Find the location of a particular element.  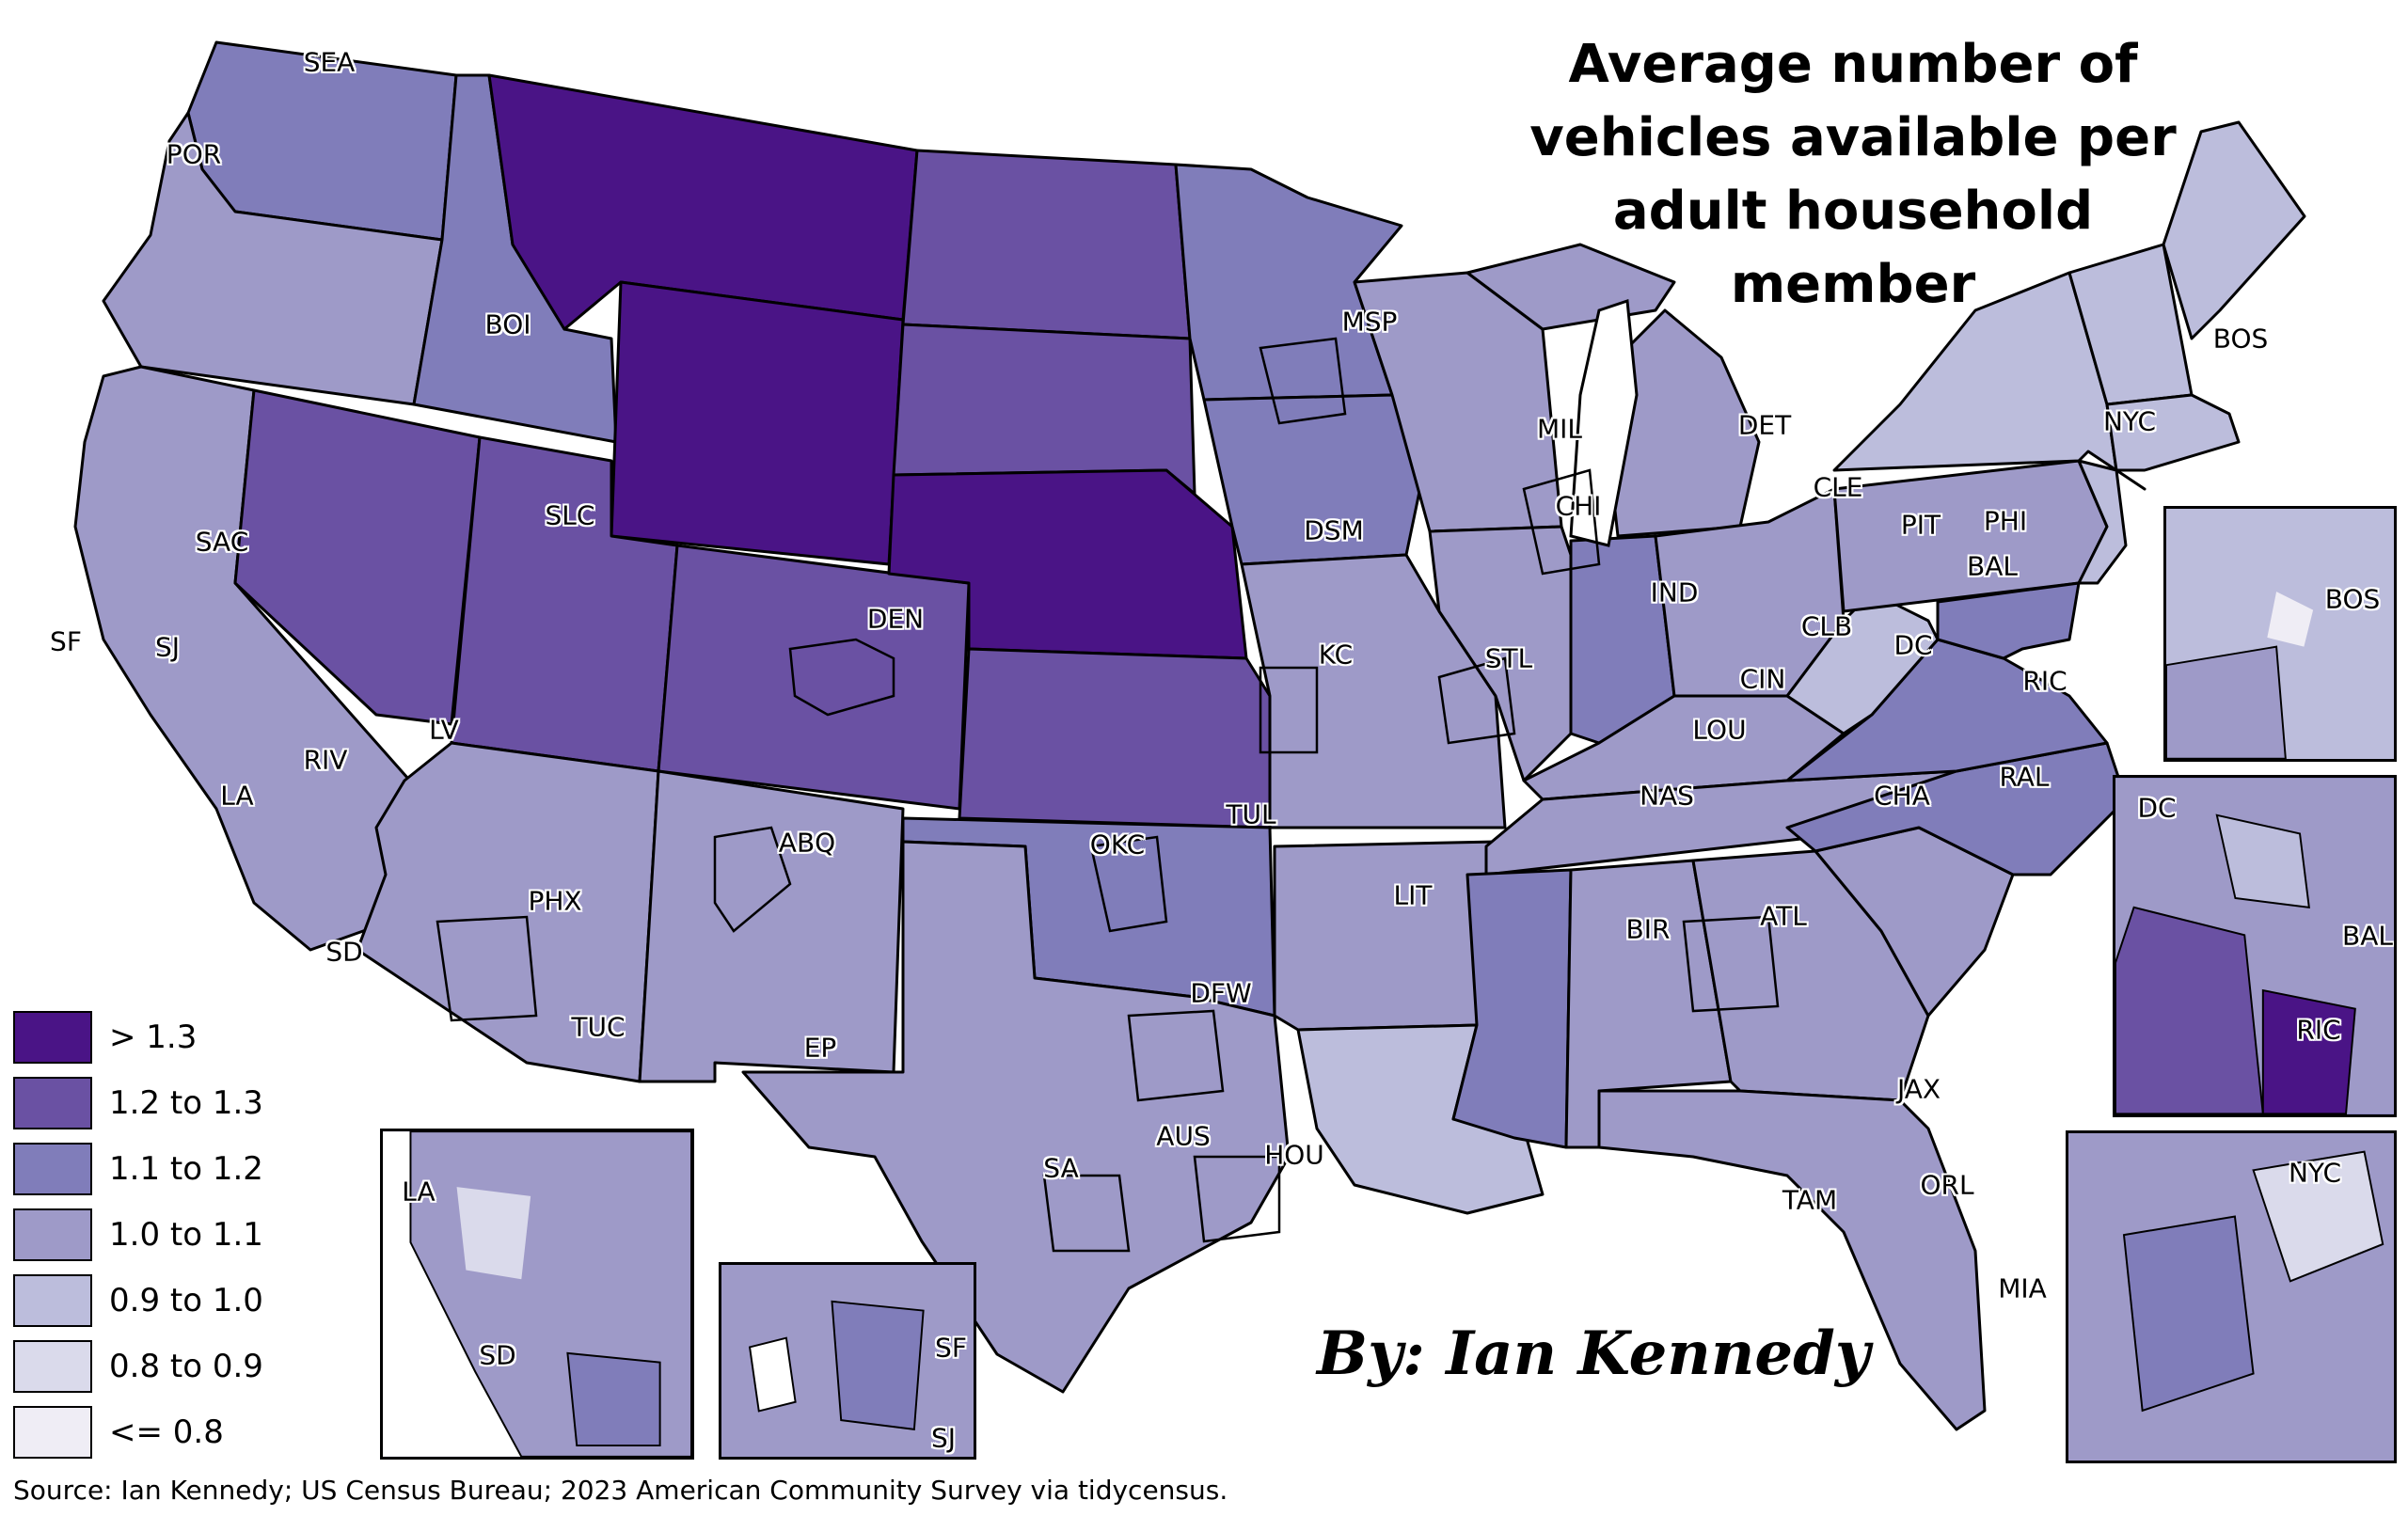

legend-label: 1.1 to 1.2 is located at coordinates (186, 1169).